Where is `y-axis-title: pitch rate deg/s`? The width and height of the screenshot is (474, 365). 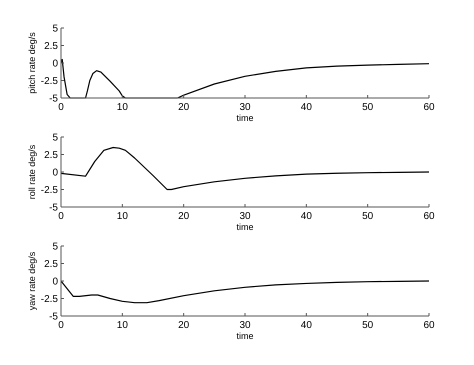 y-axis-title: pitch rate deg/s is located at coordinates (32, 63).